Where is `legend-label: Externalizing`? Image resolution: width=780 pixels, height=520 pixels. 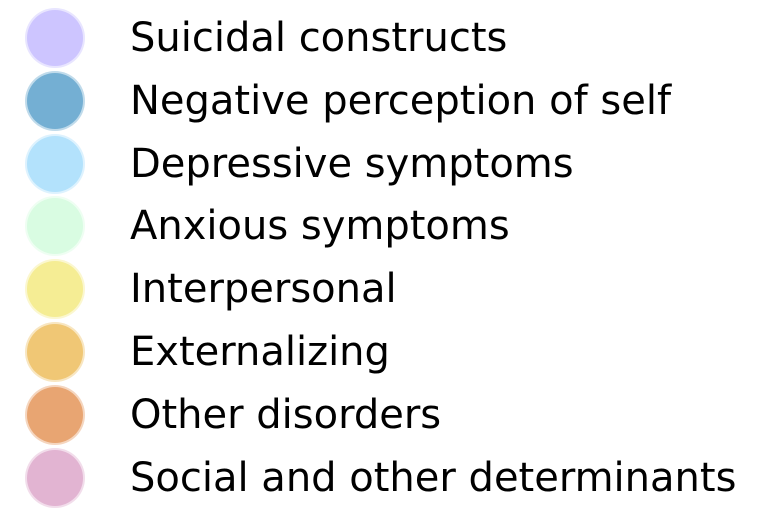 legend-label: Externalizing is located at coordinates (260, 352).